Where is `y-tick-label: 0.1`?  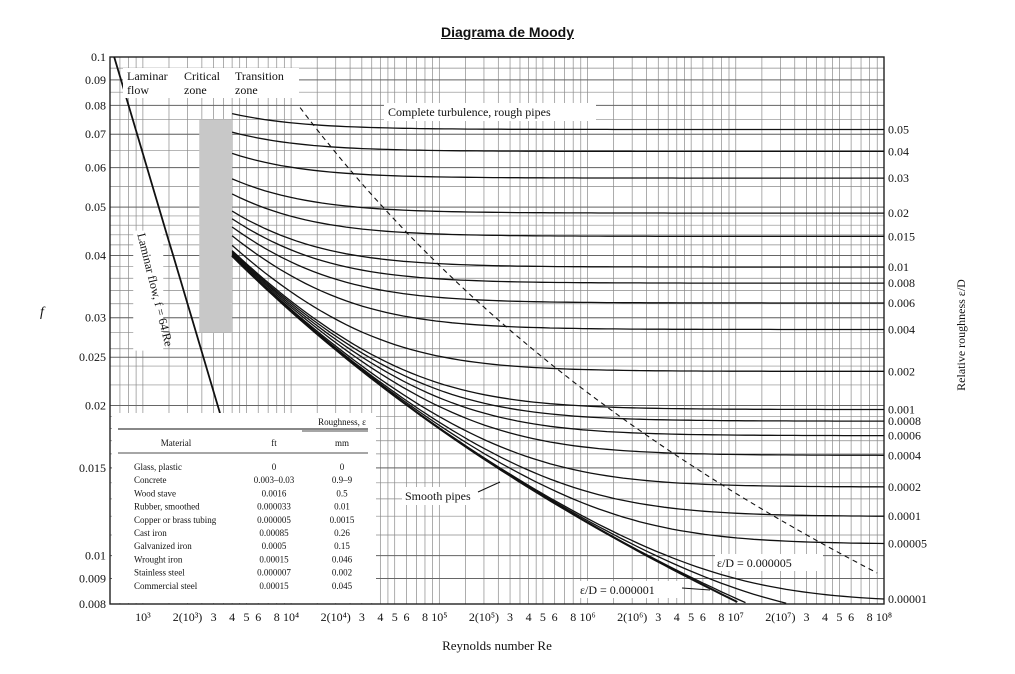 y-tick-label: 0.1 is located at coordinates (98, 57).